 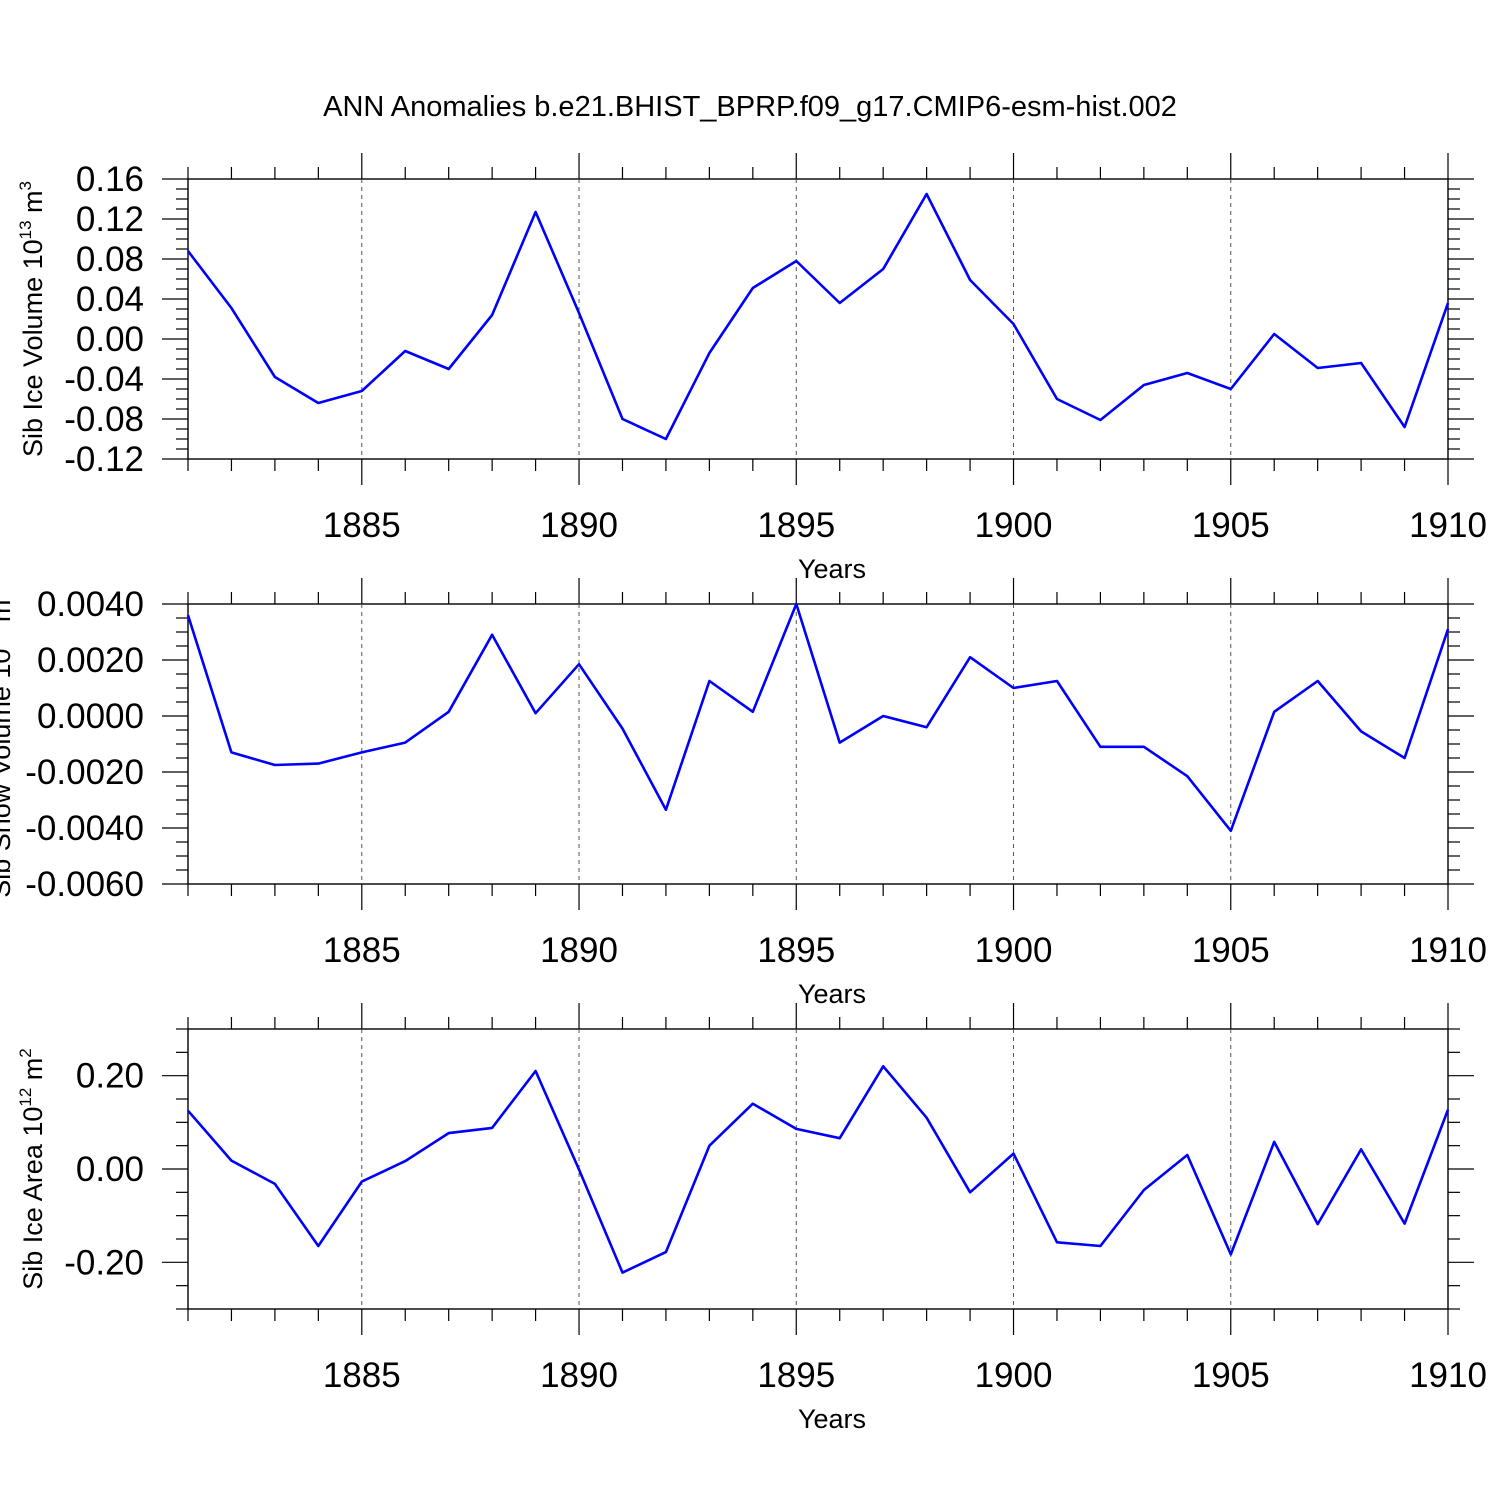 What do you see at coordinates (110, 299) in the screenshot?
I see `y-tick-label: 0.04` at bounding box center [110, 299].